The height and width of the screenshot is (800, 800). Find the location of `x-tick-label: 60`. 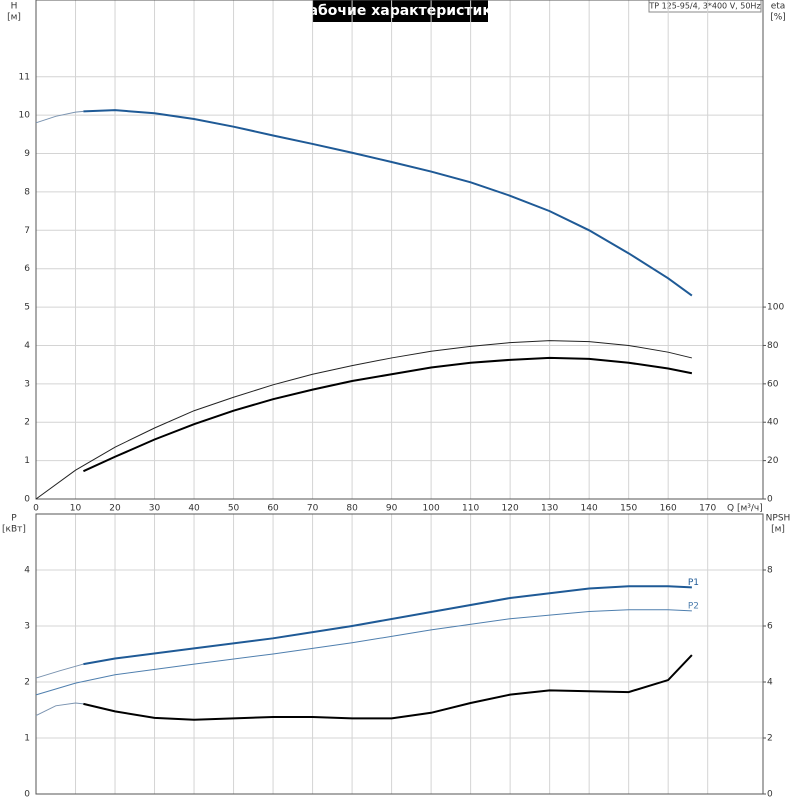

x-tick-label: 60 is located at coordinates (273, 509).